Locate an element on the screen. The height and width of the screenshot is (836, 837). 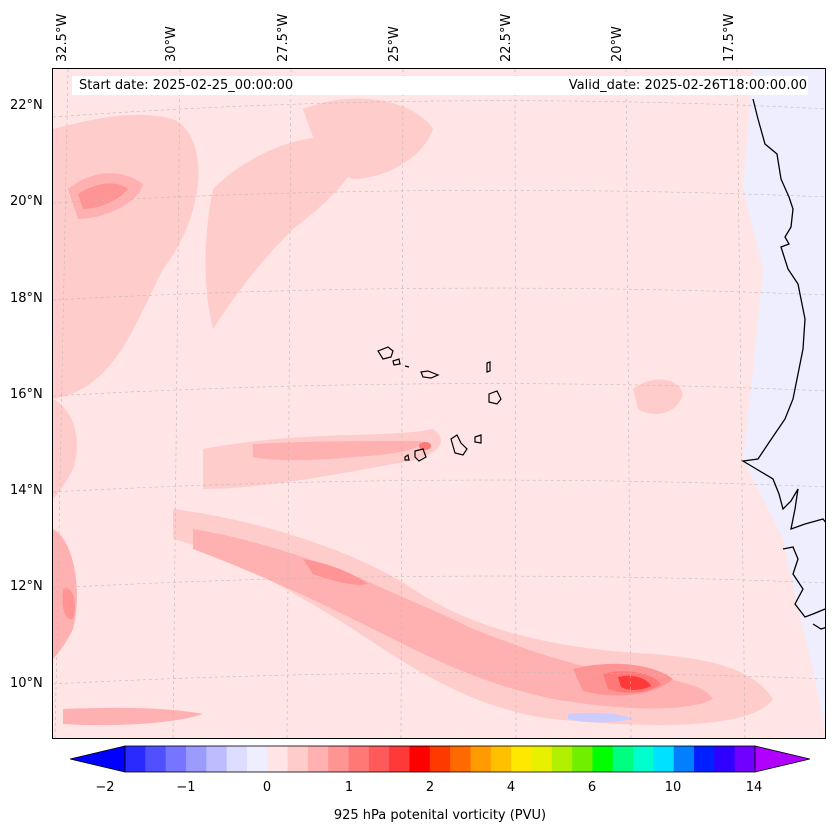
lat-label: 10°N is located at coordinates (26, 683).